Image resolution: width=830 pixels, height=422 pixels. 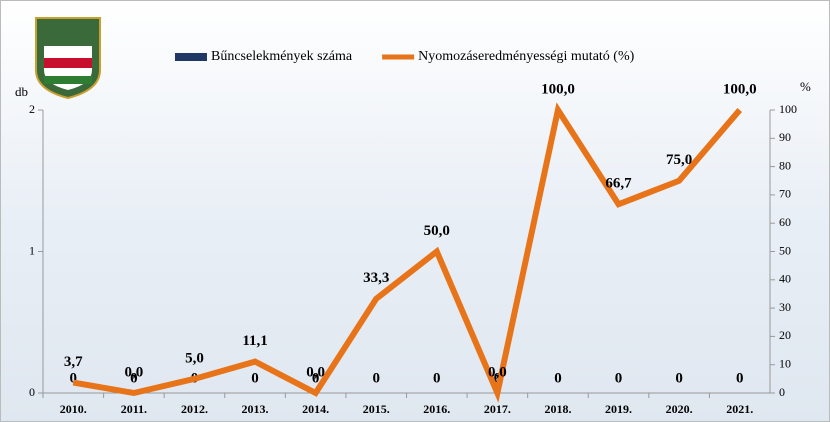 I want to click on x-tick-label: 2020., so click(x=679, y=409).